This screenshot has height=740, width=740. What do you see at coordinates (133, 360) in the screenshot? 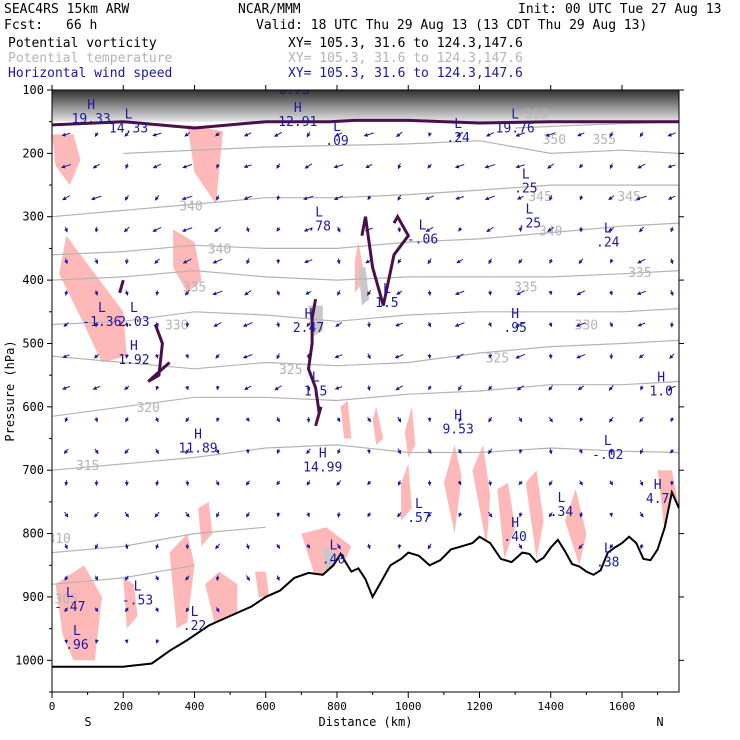
I see `hilo-value: 1.92` at bounding box center [133, 360].